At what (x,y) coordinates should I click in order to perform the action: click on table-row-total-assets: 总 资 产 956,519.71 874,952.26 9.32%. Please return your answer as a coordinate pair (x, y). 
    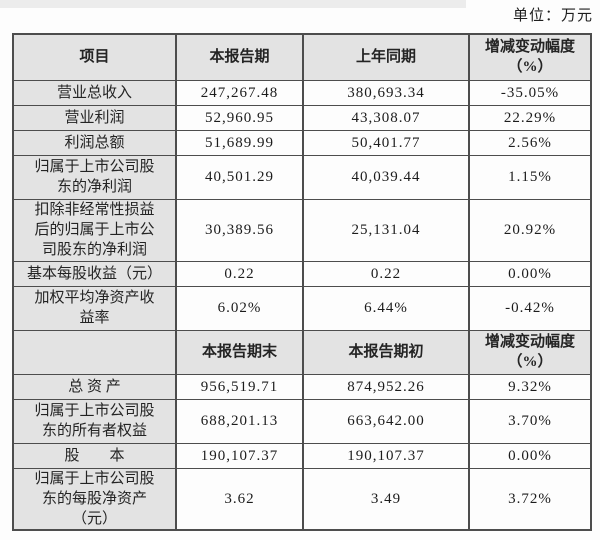
    Looking at the image, I should click on (302, 386).